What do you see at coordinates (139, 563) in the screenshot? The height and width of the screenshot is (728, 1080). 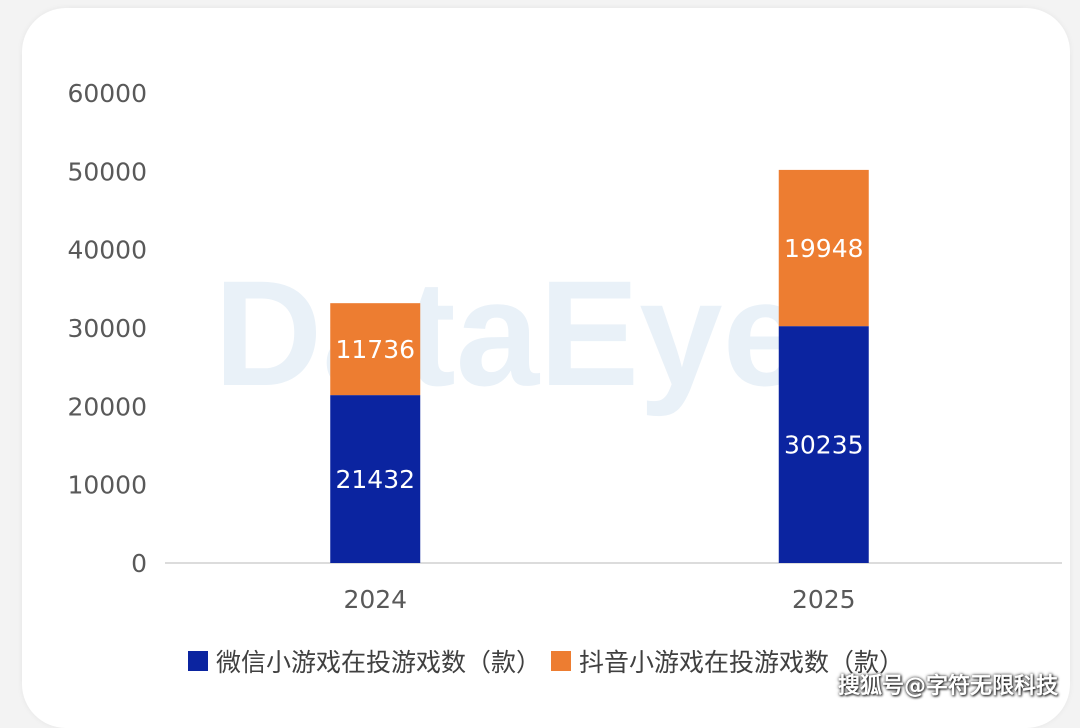 I see `y-tick-label: 0` at bounding box center [139, 563].